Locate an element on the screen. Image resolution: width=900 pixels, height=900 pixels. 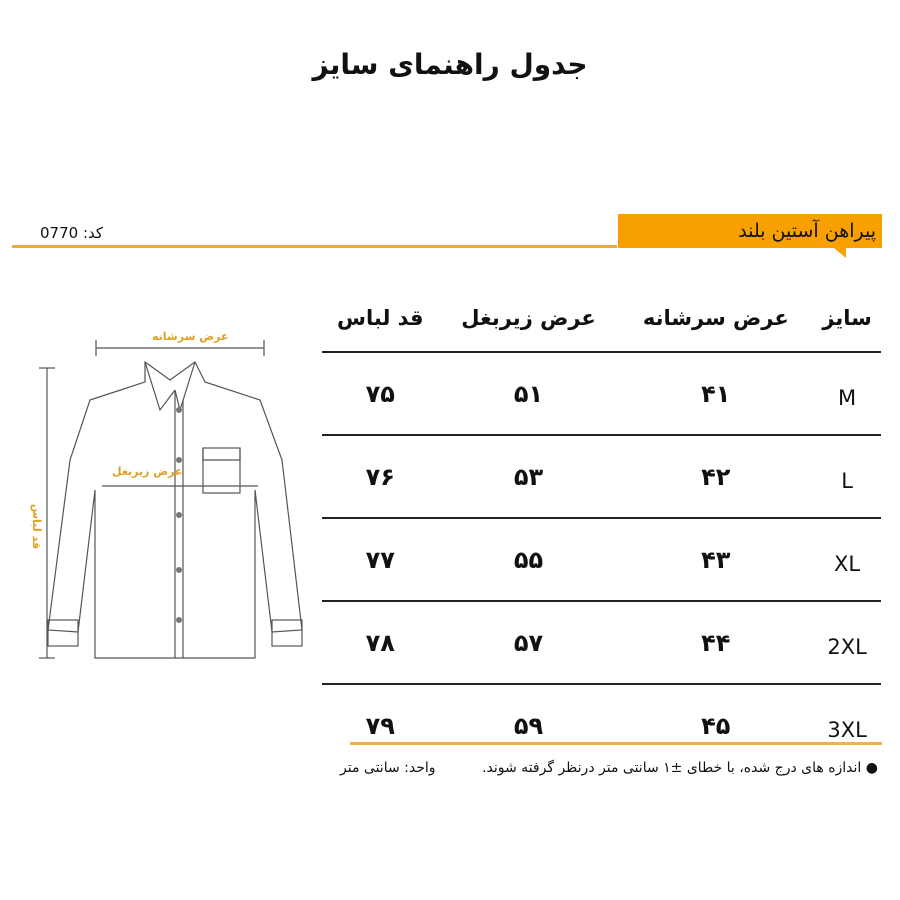
cell: ۷۵ is located at coordinates (380, 394).